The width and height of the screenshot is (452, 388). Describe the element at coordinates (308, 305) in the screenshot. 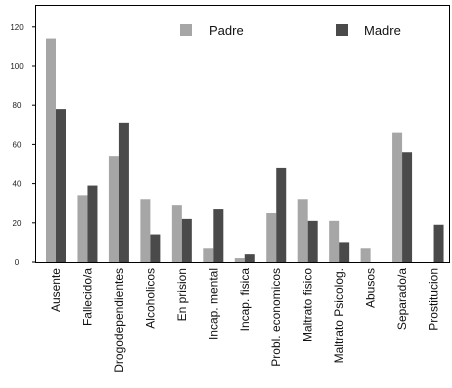

I see `x-category-label: Maltrato fisico` at that location.